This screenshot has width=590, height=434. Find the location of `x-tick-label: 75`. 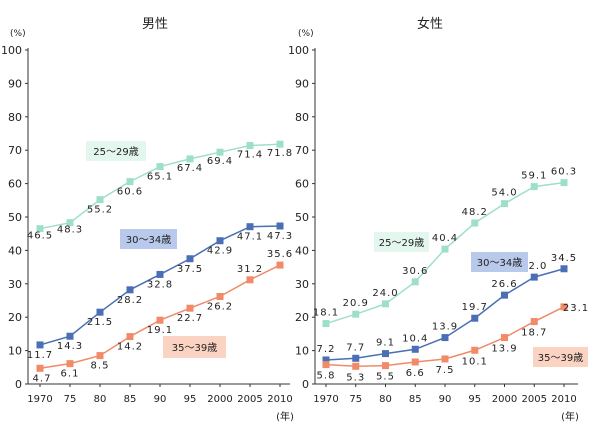

x-tick-label: 75 is located at coordinates (355, 399).